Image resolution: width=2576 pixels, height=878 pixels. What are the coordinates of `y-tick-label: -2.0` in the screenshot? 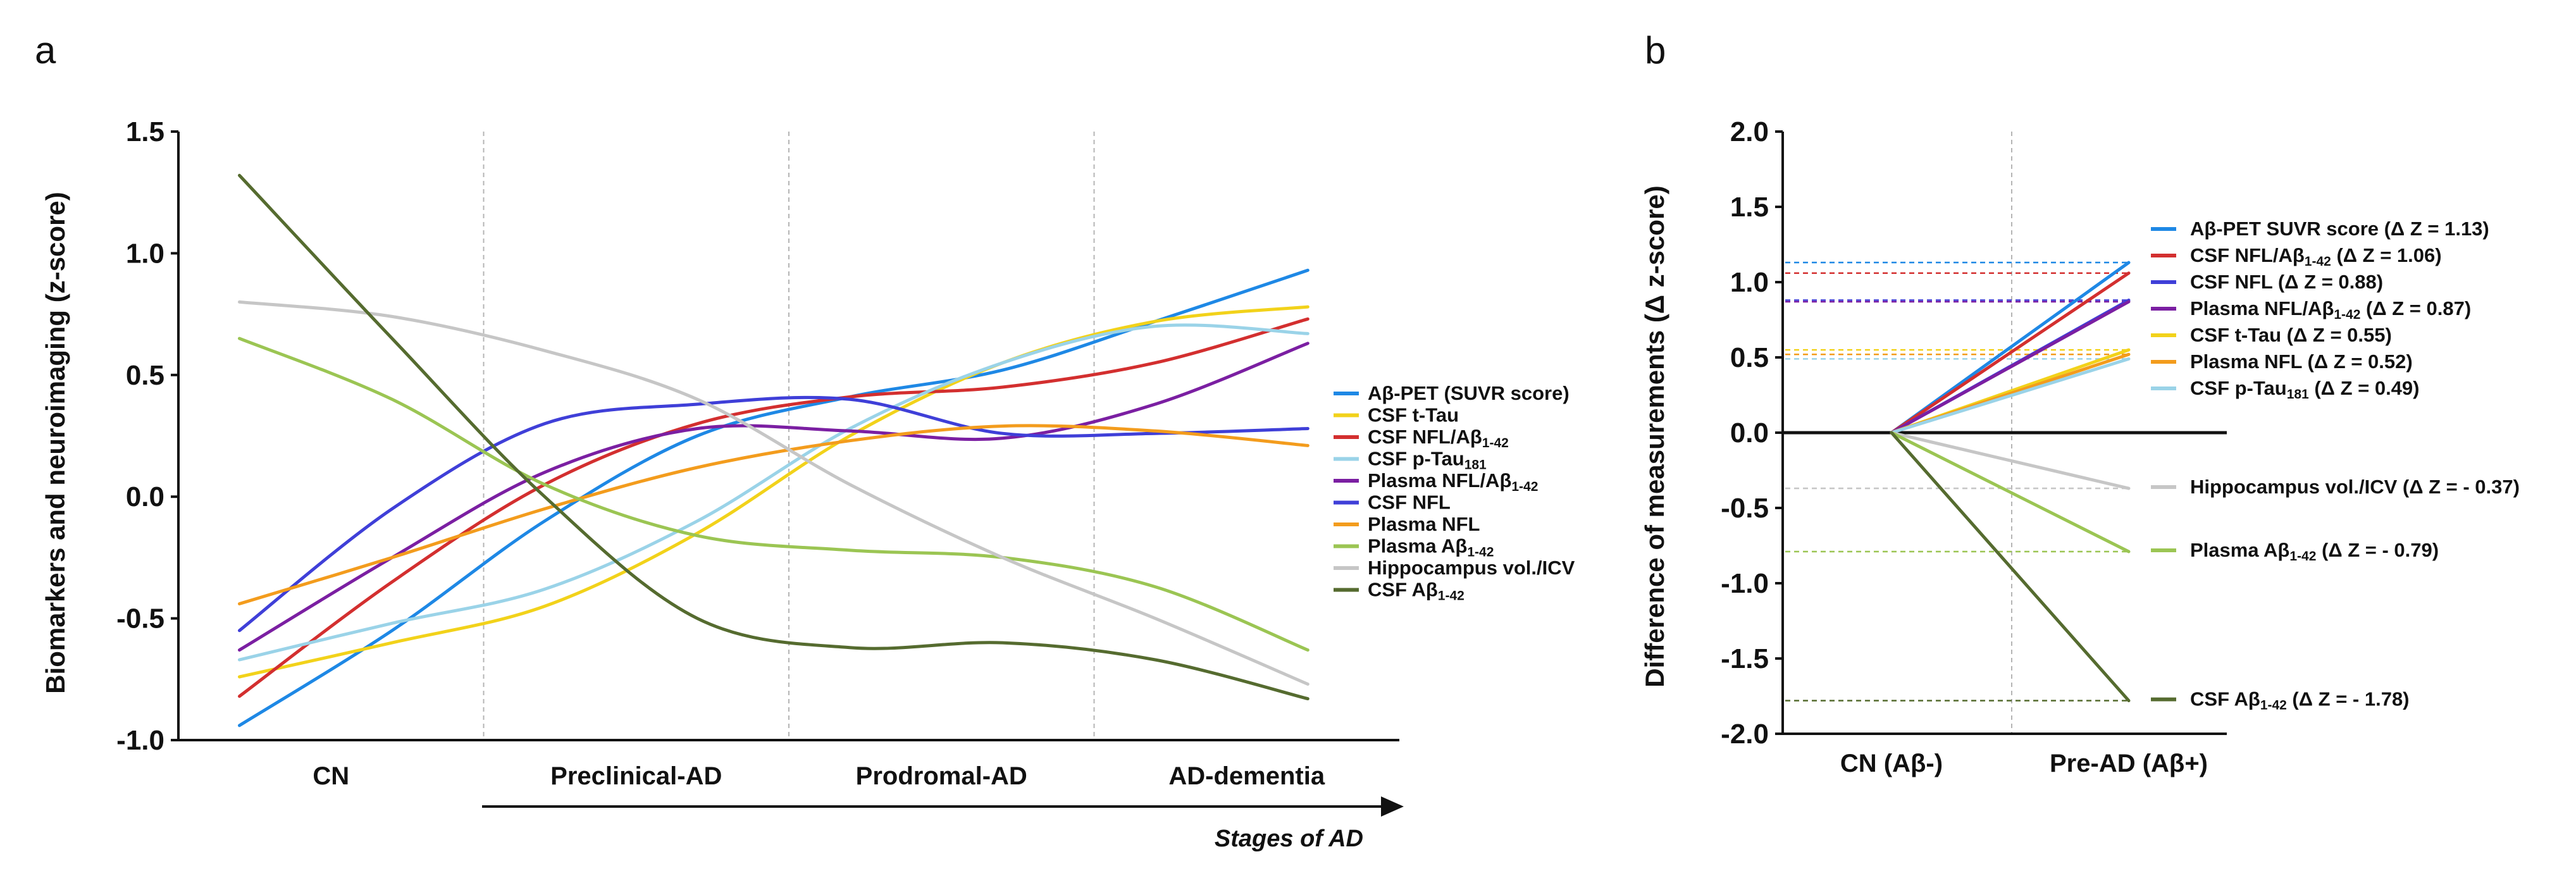 It's located at (1745, 734).